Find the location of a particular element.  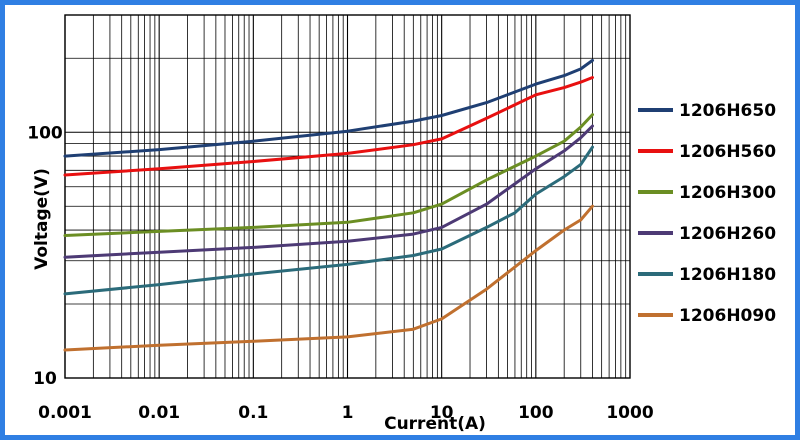

x-tick-label: 10 is located at coordinates (442, 413).